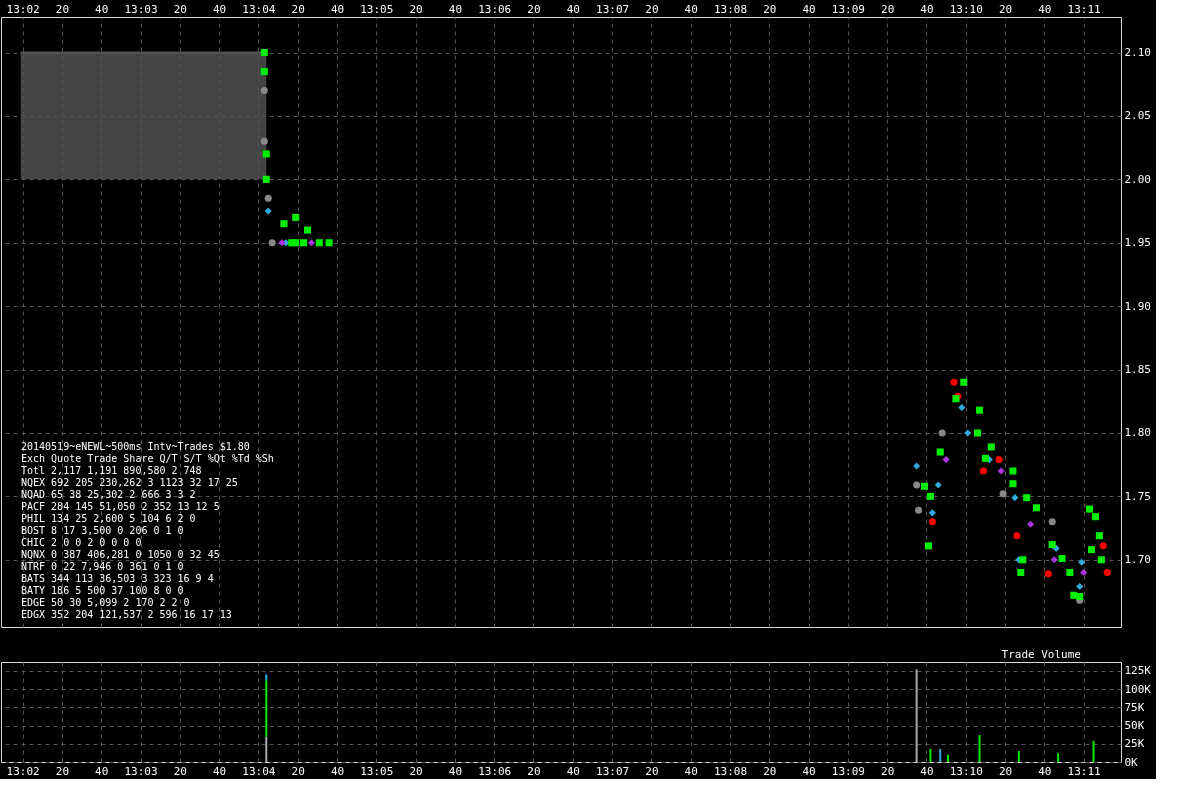 This screenshot has height=800, width=1200. What do you see at coordinates (129, 482) in the screenshot?
I see `annotation: NQEX 692 205 230,262 3 1123 32 17 25` at bounding box center [129, 482].